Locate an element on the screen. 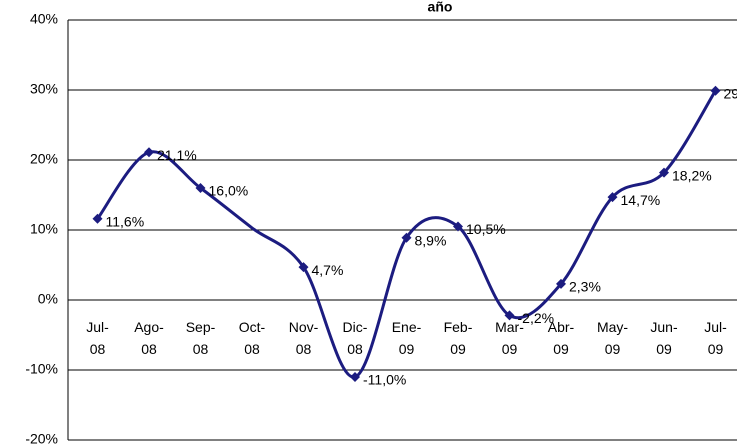 The height and width of the screenshot is (446, 737). x-tick-label: Sep-08 is located at coordinates (201, 338).